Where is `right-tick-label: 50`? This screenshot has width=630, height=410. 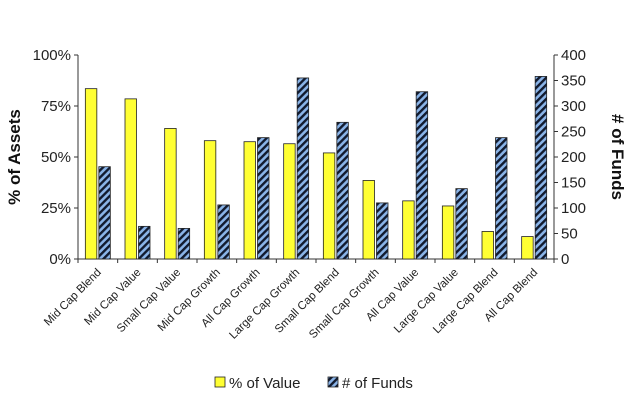
right-tick-label: 50 is located at coordinates (569, 234).